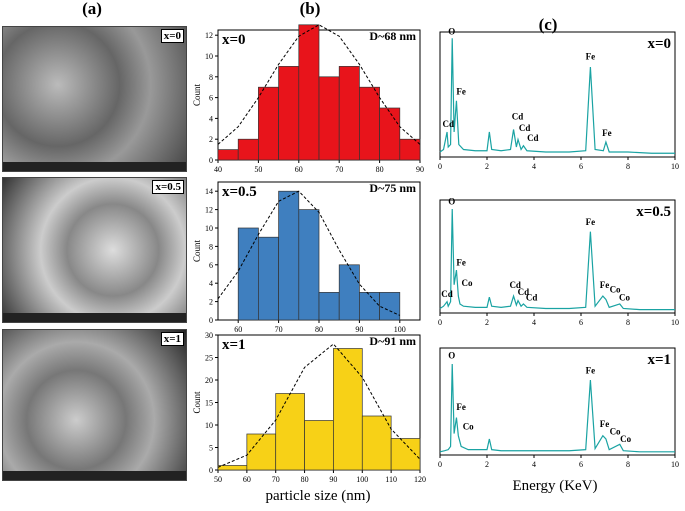  What do you see at coordinates (211, 265) in the screenshot?
I see `y-tick-label: 6` at bounding box center [211, 265].